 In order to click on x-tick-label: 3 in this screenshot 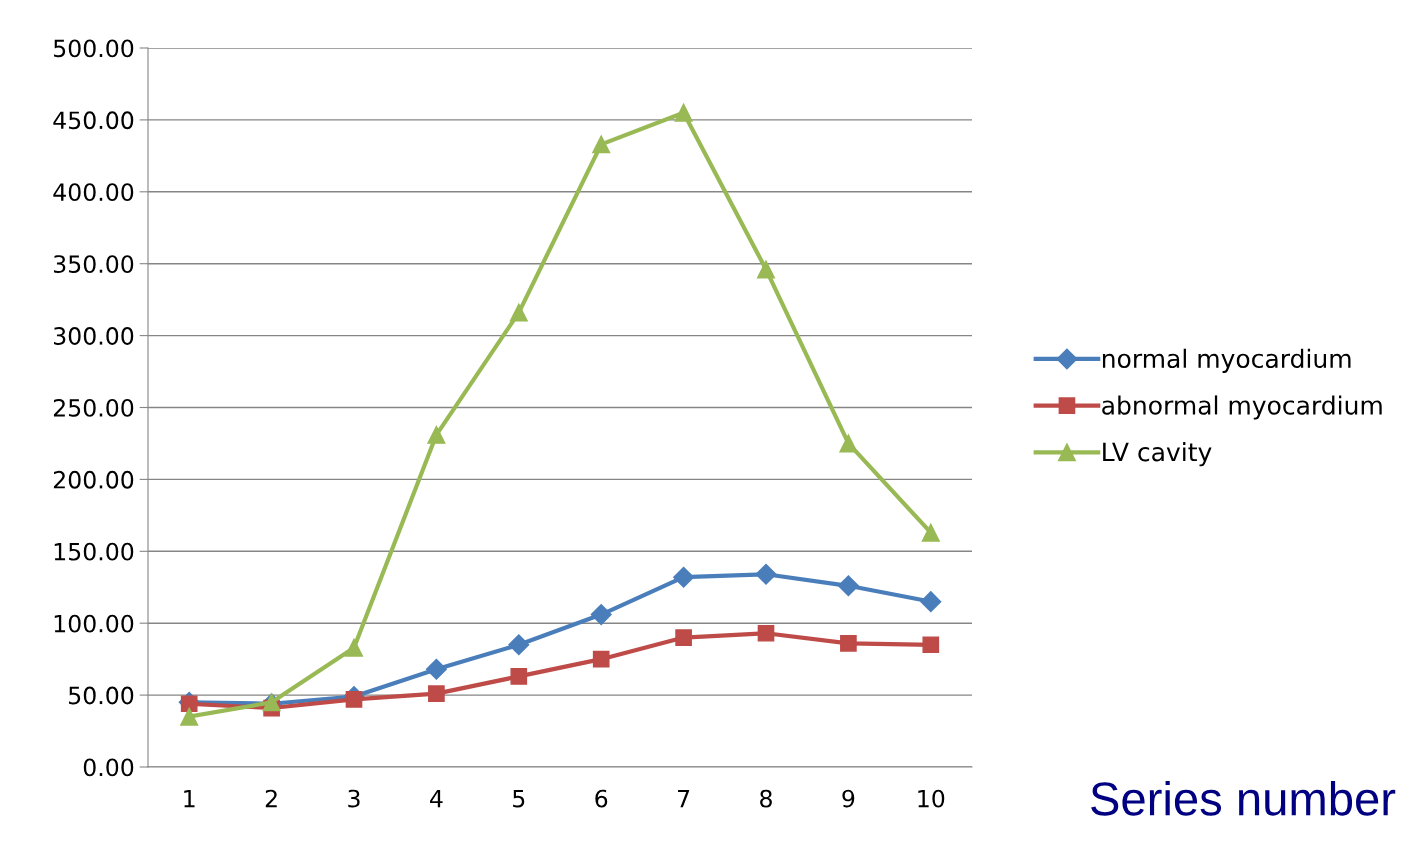, I will do `click(354, 798)`.